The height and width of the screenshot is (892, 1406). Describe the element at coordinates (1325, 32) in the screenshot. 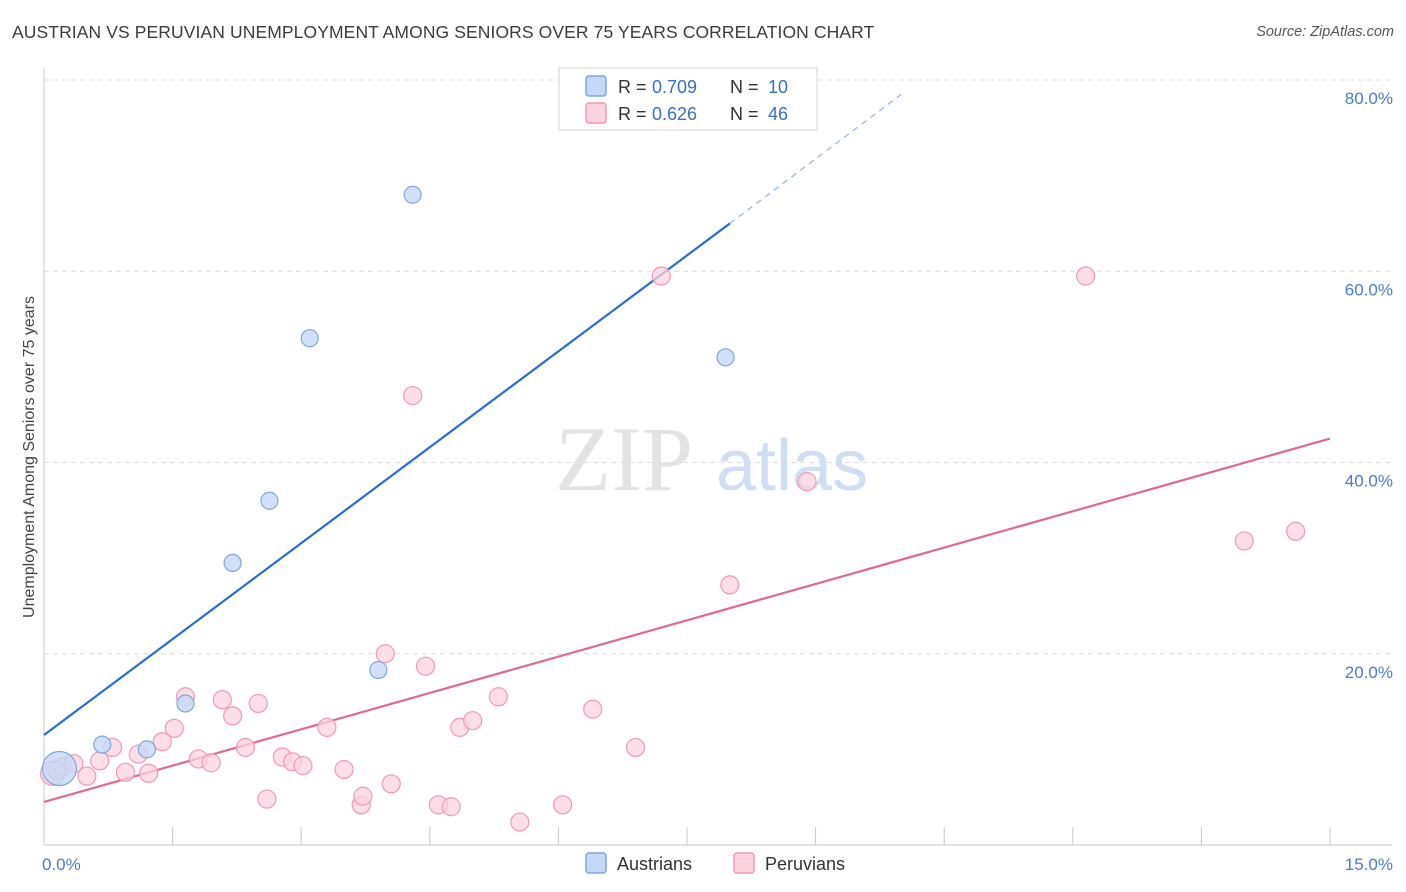

I see `source-label: Source: ZipAtlas.com` at that location.